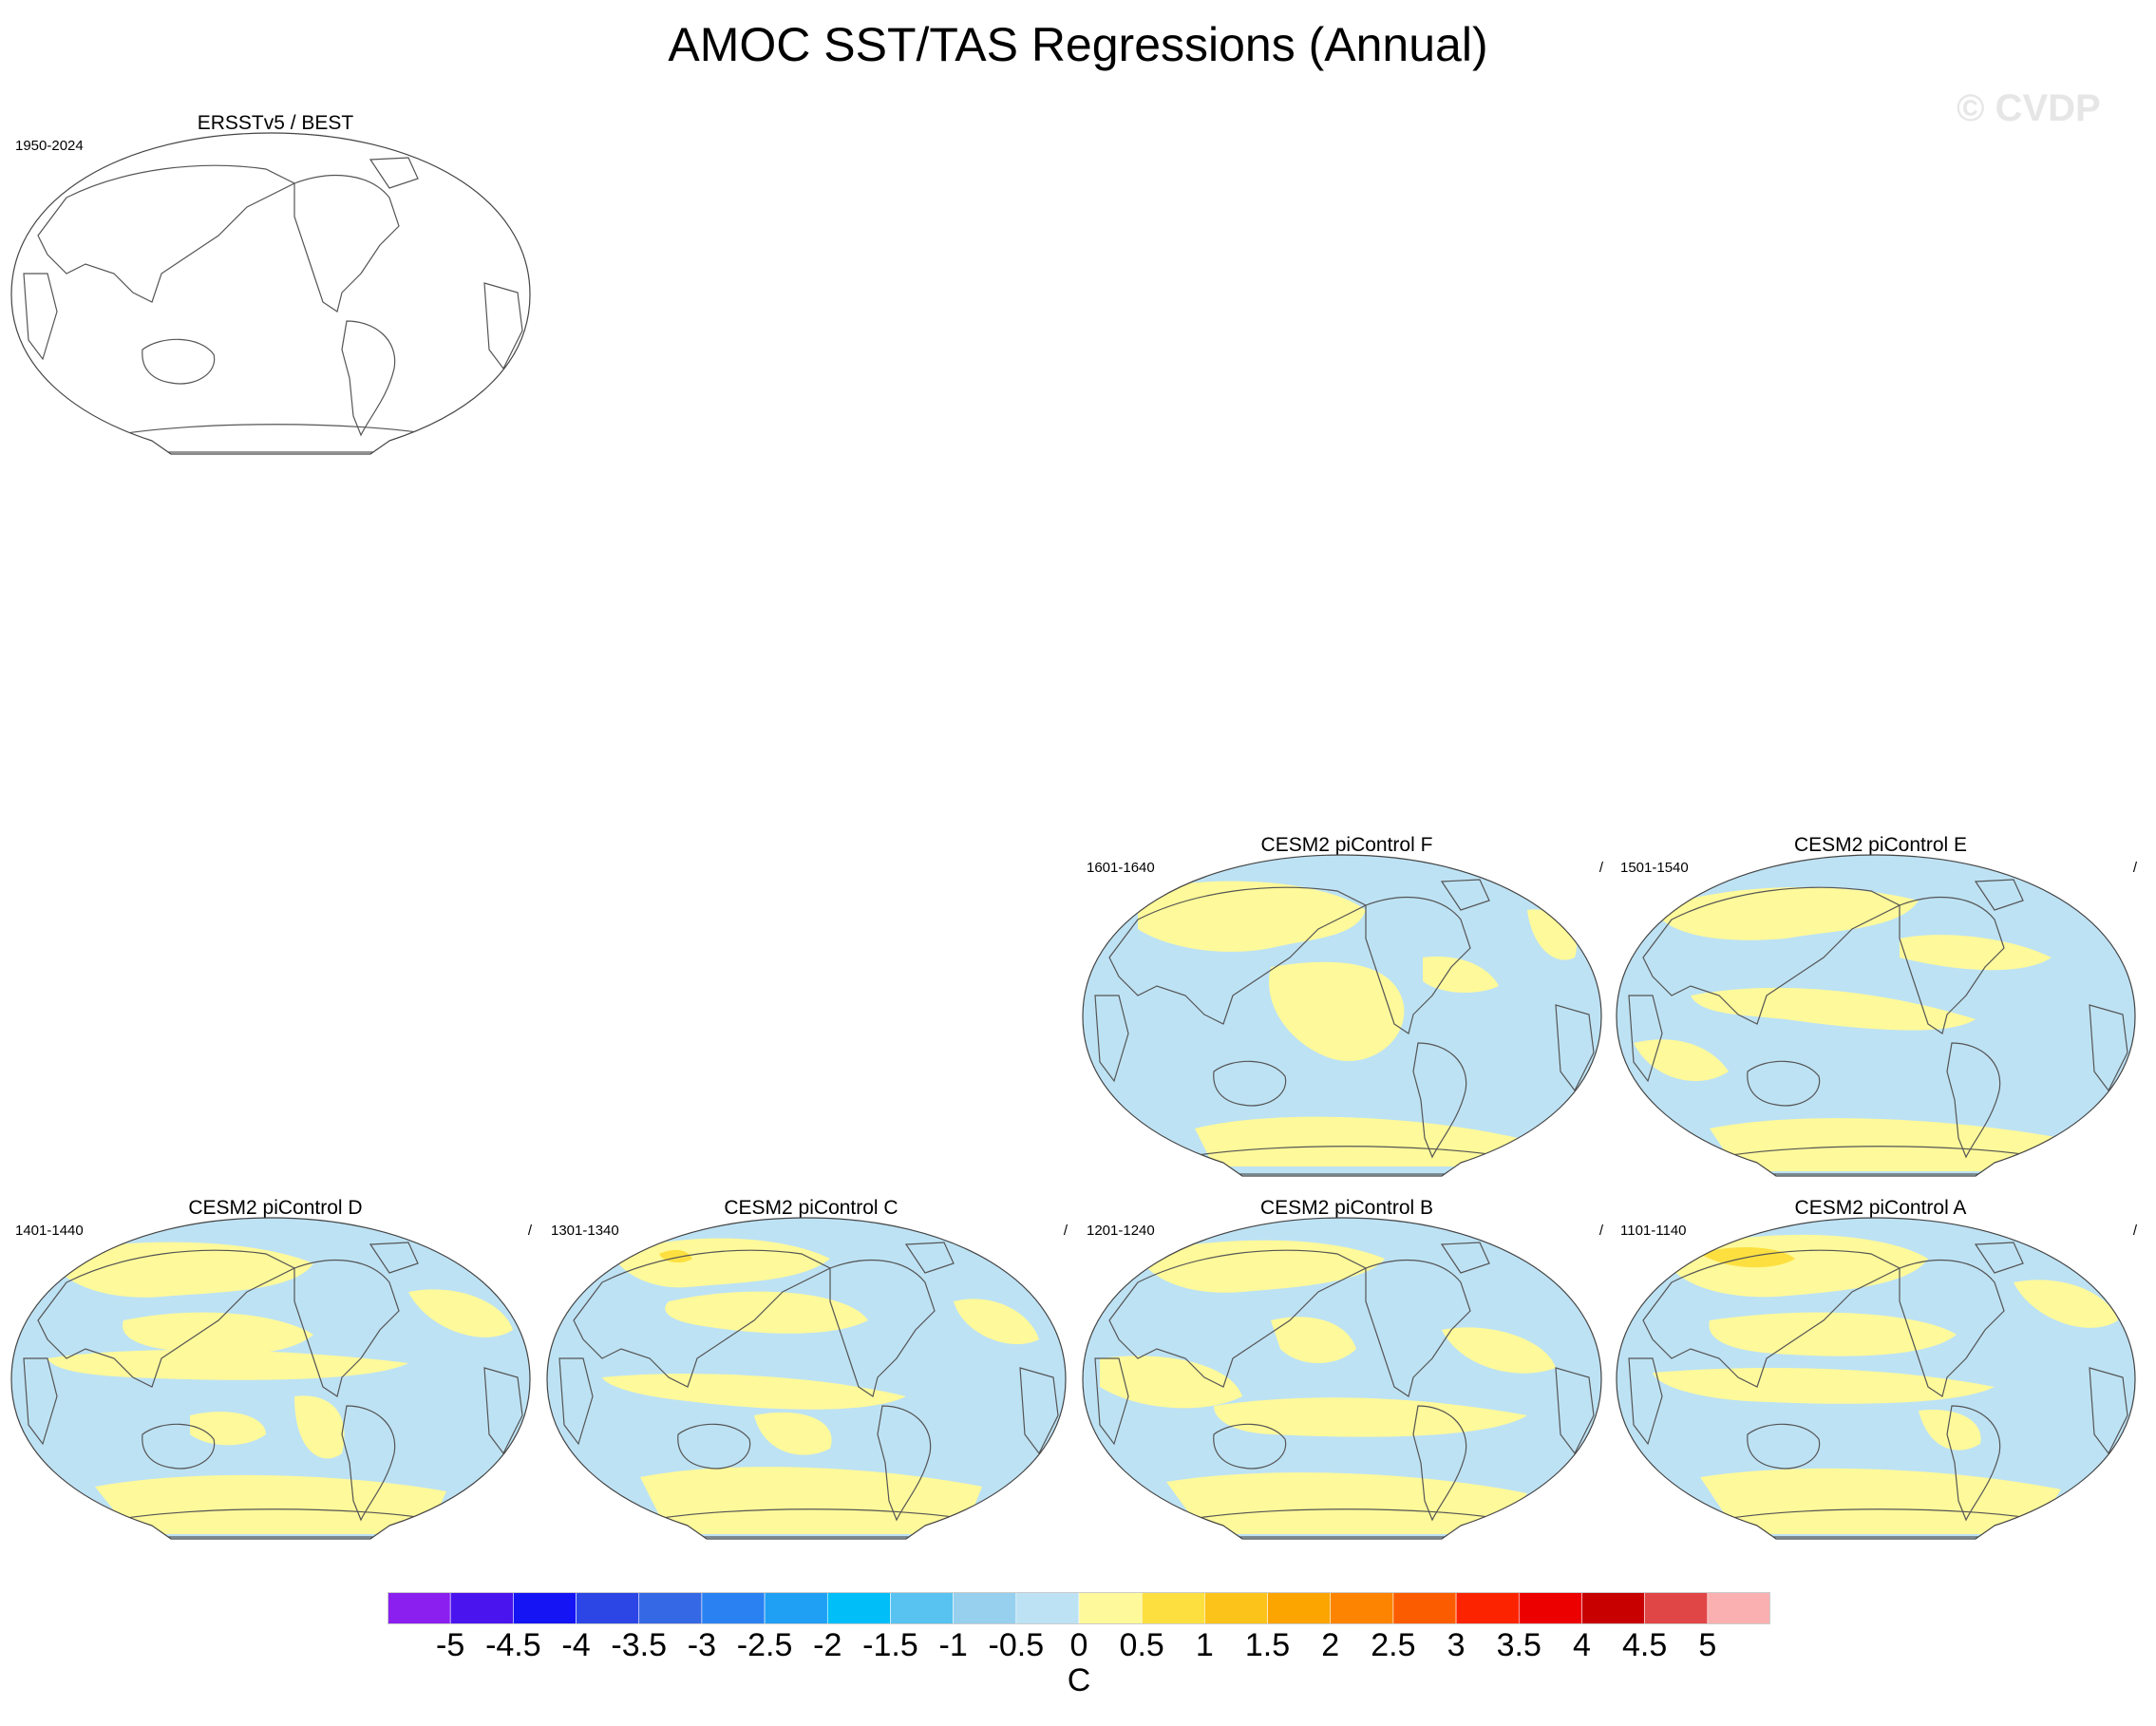  Describe the element at coordinates (702, 1645) in the screenshot. I see `colorbar-tick-label: -3` at that location.